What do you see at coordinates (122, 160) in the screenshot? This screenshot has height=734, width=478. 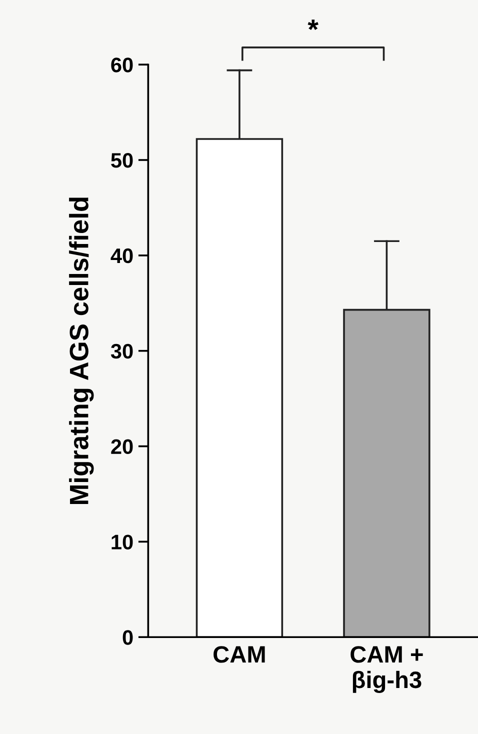 I see `y-tick-label: 50` at bounding box center [122, 160].